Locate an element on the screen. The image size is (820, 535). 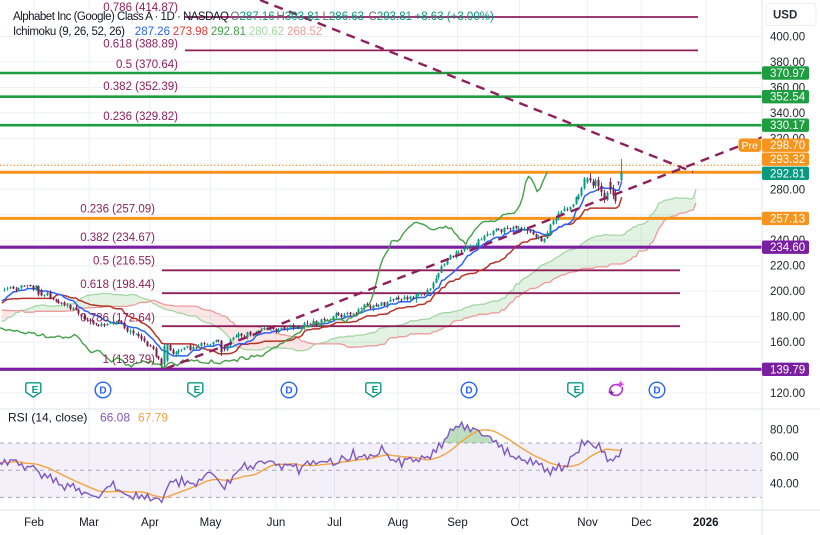
svg-text: C293.81 is located at coordinates (391, 17).